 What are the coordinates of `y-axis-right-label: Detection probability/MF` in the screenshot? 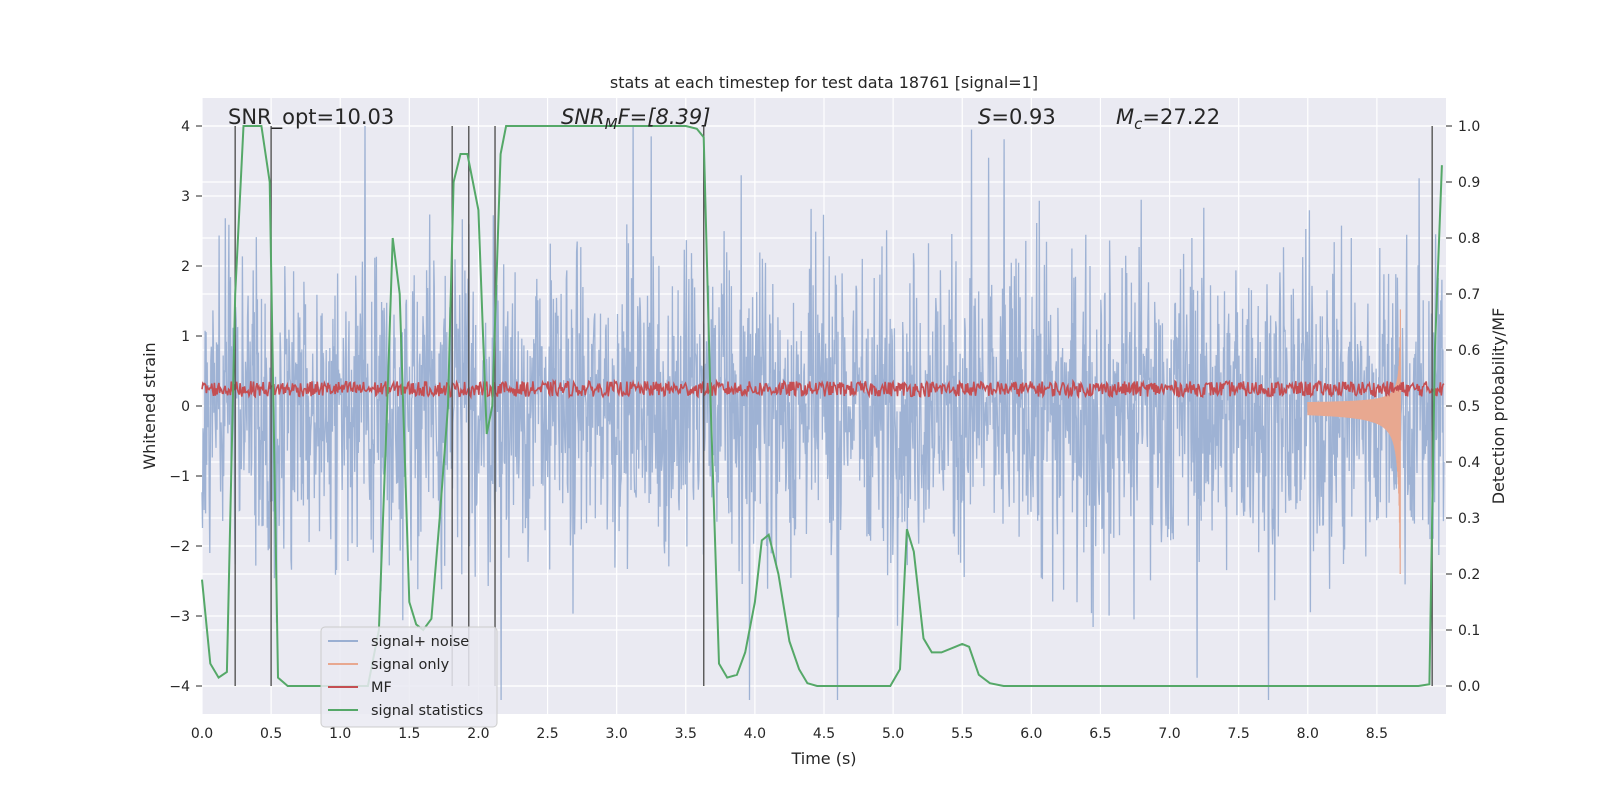 It's located at (1498, 406).